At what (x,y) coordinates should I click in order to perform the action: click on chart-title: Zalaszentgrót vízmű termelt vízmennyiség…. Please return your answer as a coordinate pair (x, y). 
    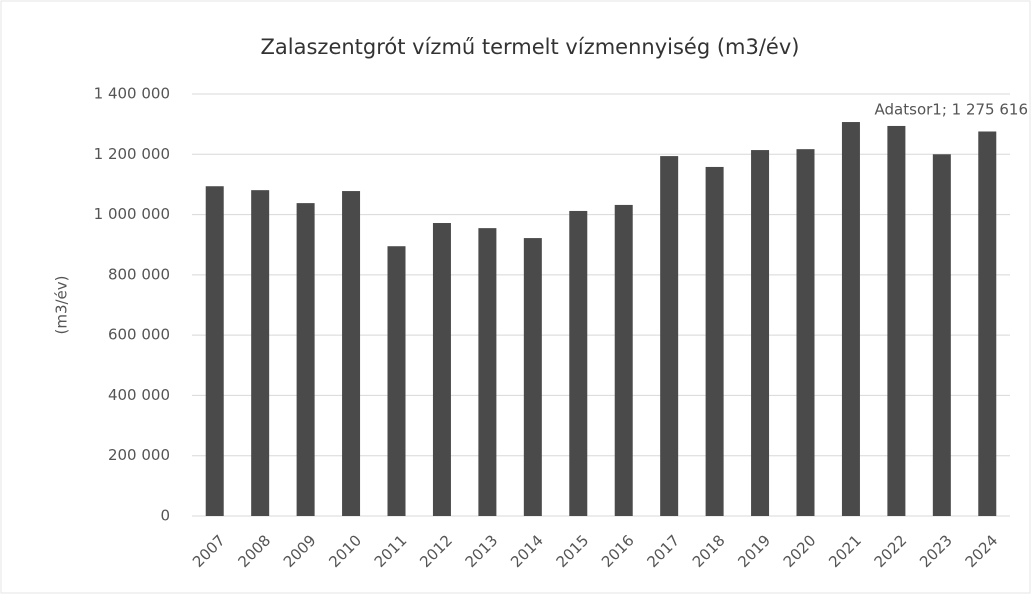
    Looking at the image, I should click on (530, 47).